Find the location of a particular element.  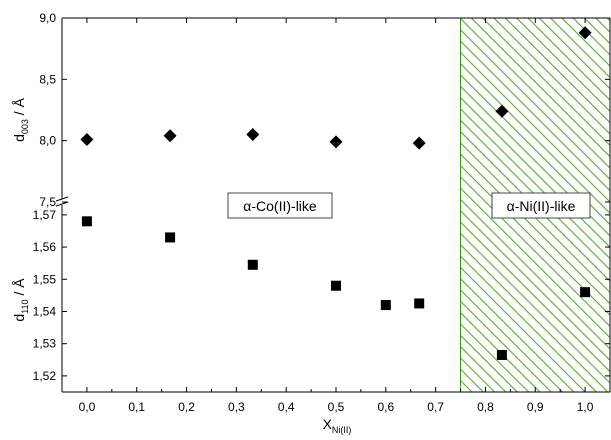

x-axis-title: XNi(II) is located at coordinates (337, 425).